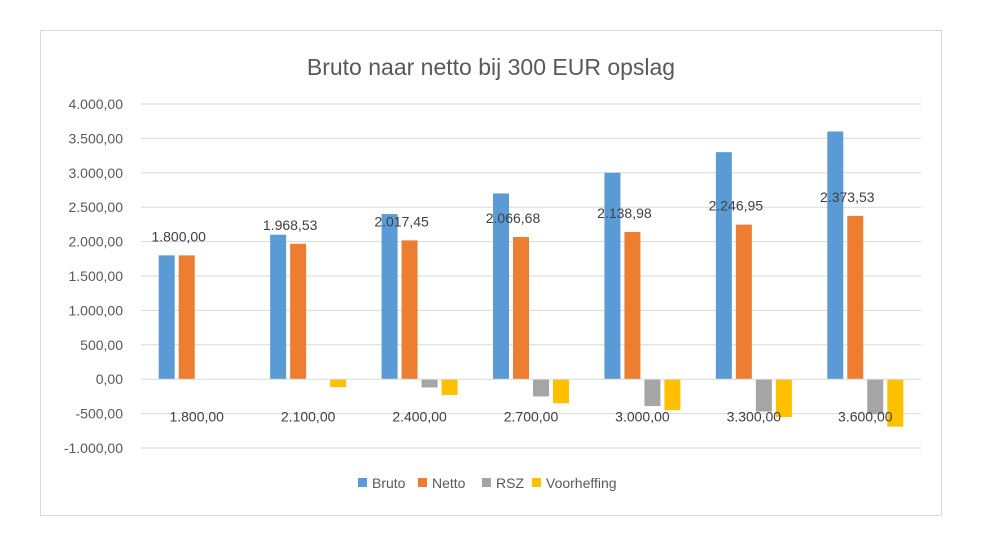 This screenshot has width=990, height=540. What do you see at coordinates (100, 414) in the screenshot?
I see `y-tick-label: -500,00` at bounding box center [100, 414].